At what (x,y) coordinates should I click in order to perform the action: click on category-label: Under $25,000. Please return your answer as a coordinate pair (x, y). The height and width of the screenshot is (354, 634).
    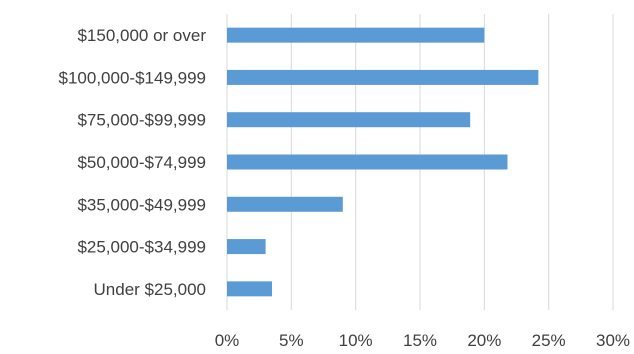
    Looking at the image, I should click on (150, 289).